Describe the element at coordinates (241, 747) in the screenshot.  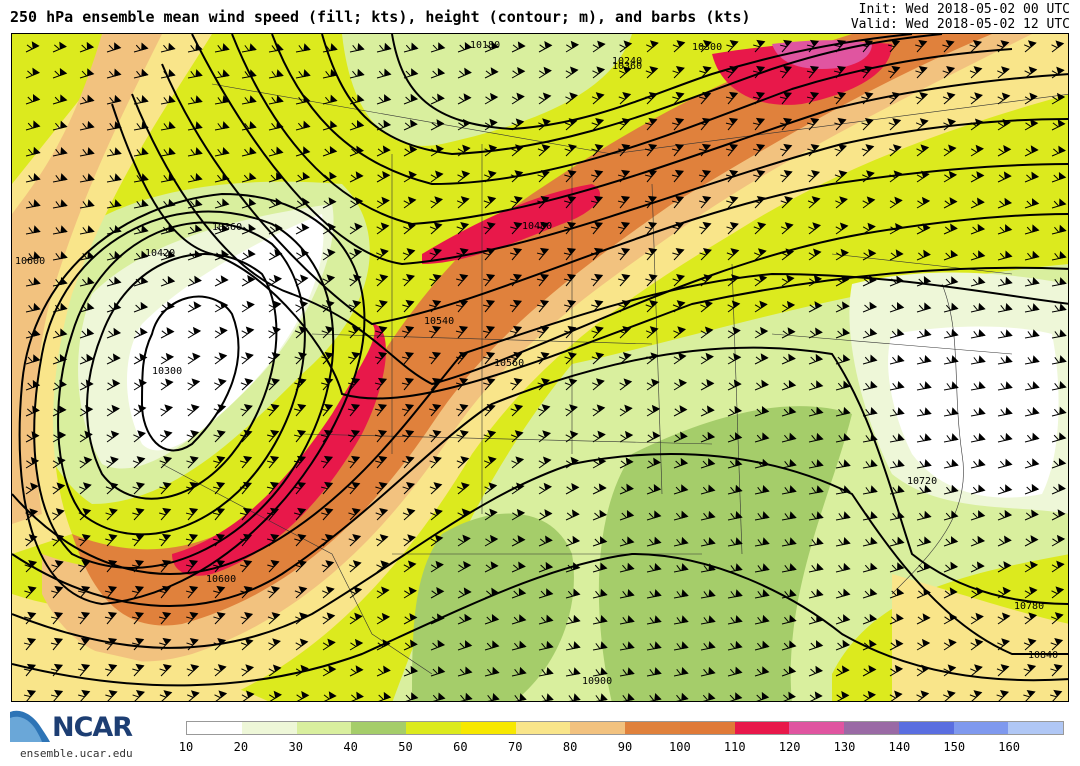
I see `colorbar-tick-label: 20` at that location.